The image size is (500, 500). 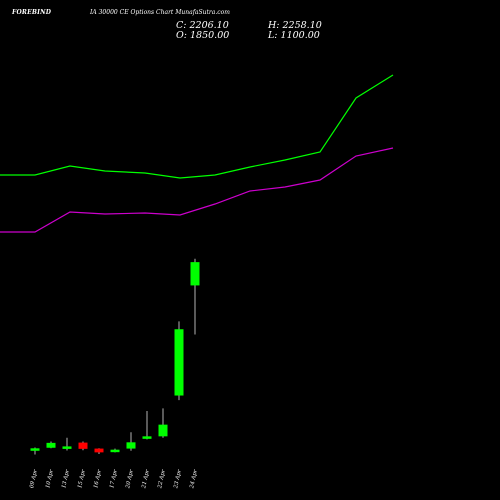 What do you see at coordinates (66, 479) in the screenshot?
I see `x-tick-label: 13 Apr` at bounding box center [66, 479].